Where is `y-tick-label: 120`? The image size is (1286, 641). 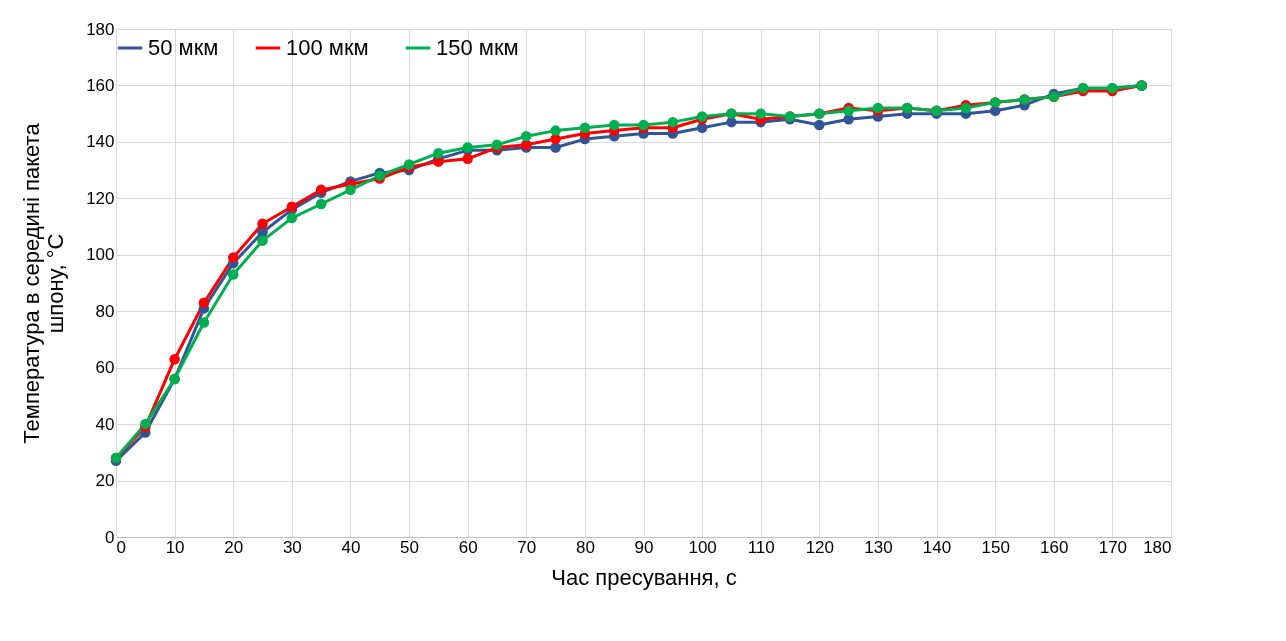 y-tick-label: 120 is located at coordinates (100, 198).